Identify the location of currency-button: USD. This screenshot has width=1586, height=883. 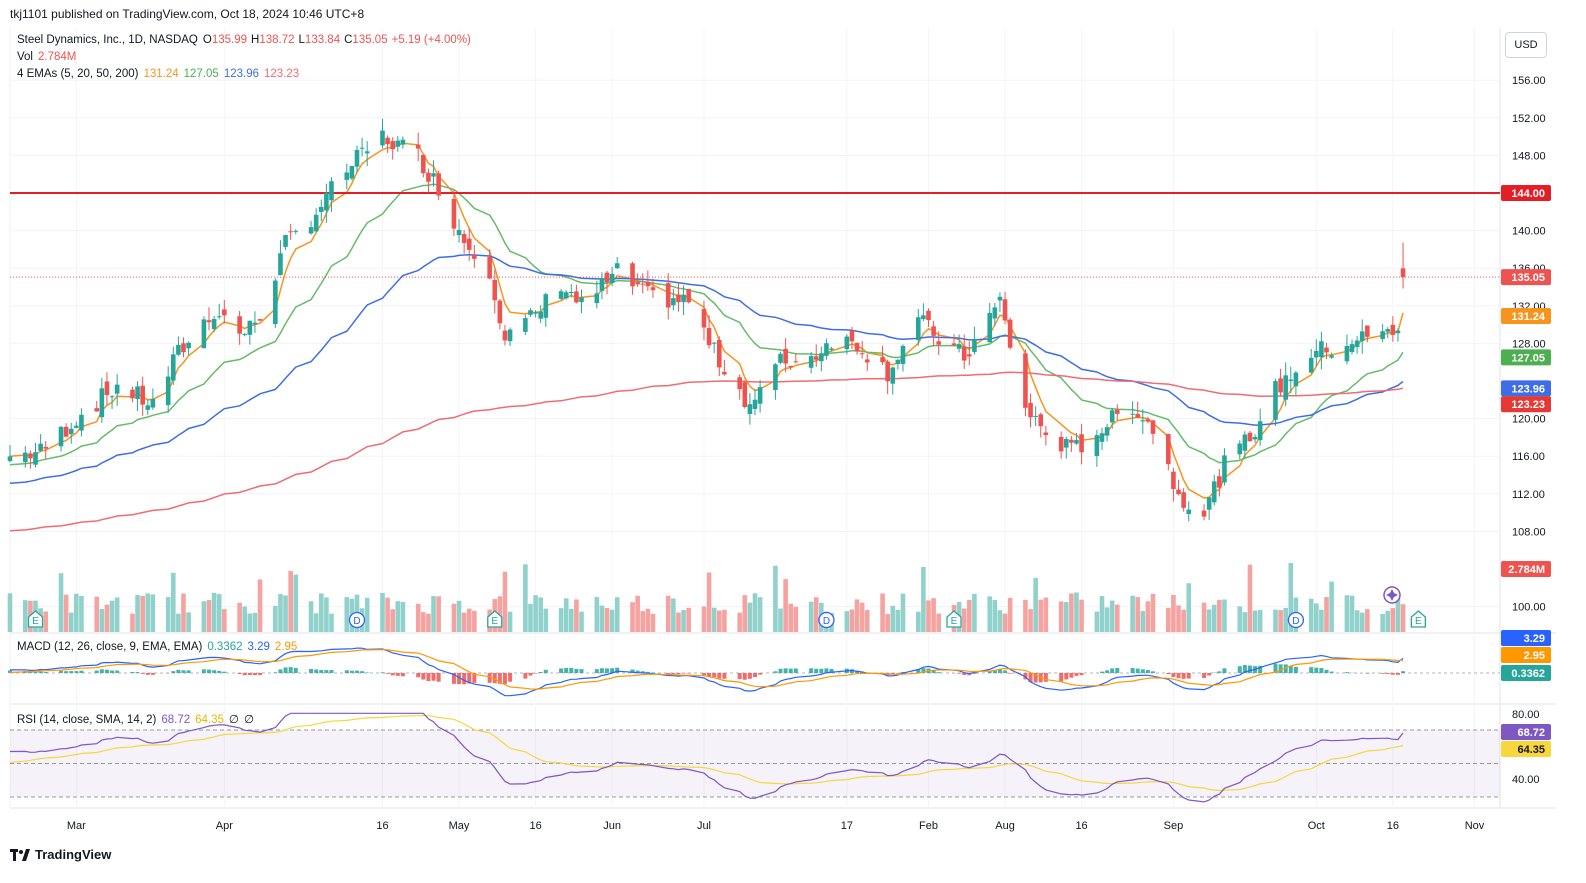
(1526, 45).